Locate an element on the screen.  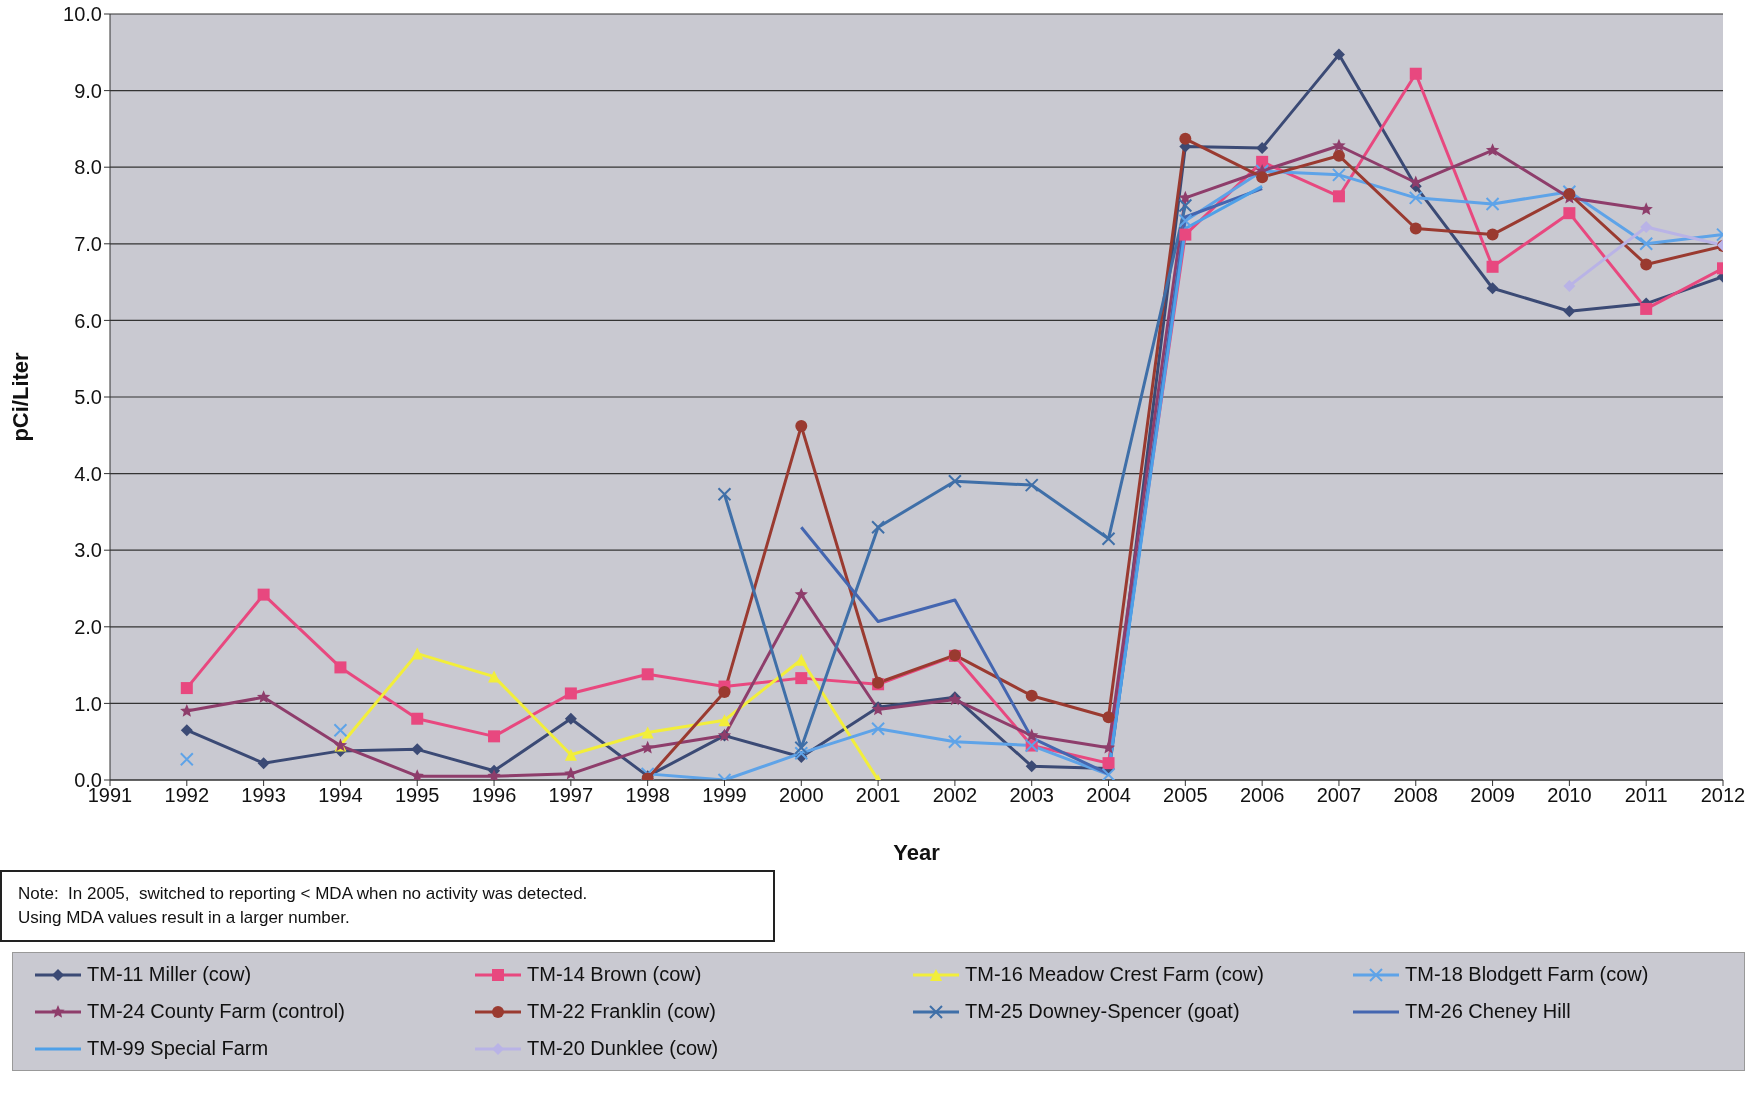
x-tick-label: 2000 is located at coordinates (801, 795).